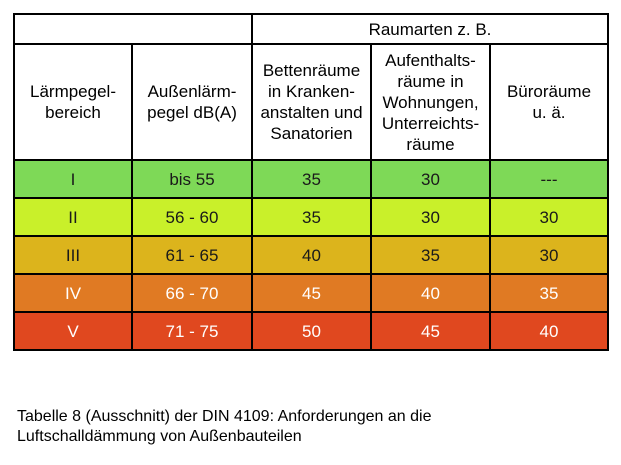 The width and height of the screenshot is (621, 465). Describe the element at coordinates (430, 255) in the screenshot. I see `cell-aufenthaltsraeume: 35` at that location.